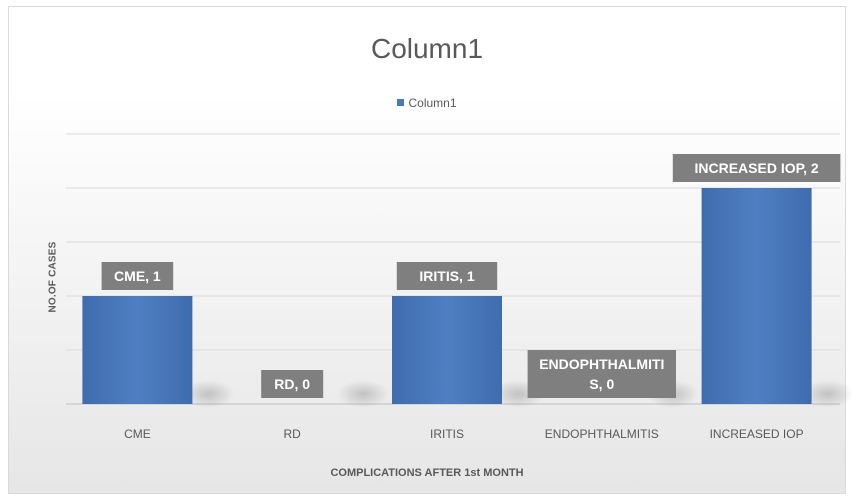 This screenshot has height=500, width=854. What do you see at coordinates (447, 434) in the screenshot?
I see `x-tick-label: IRITIS` at bounding box center [447, 434].